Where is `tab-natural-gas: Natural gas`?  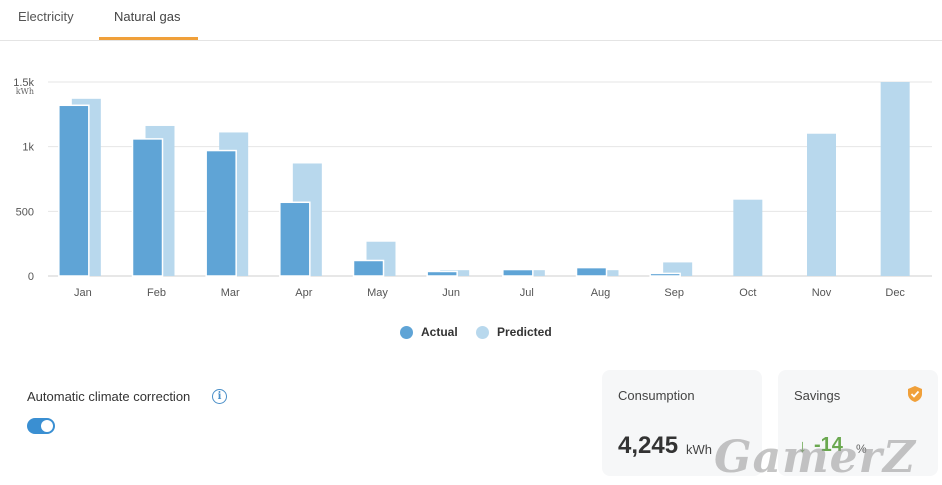 tab-natural-gas: Natural gas is located at coordinates (147, 16).